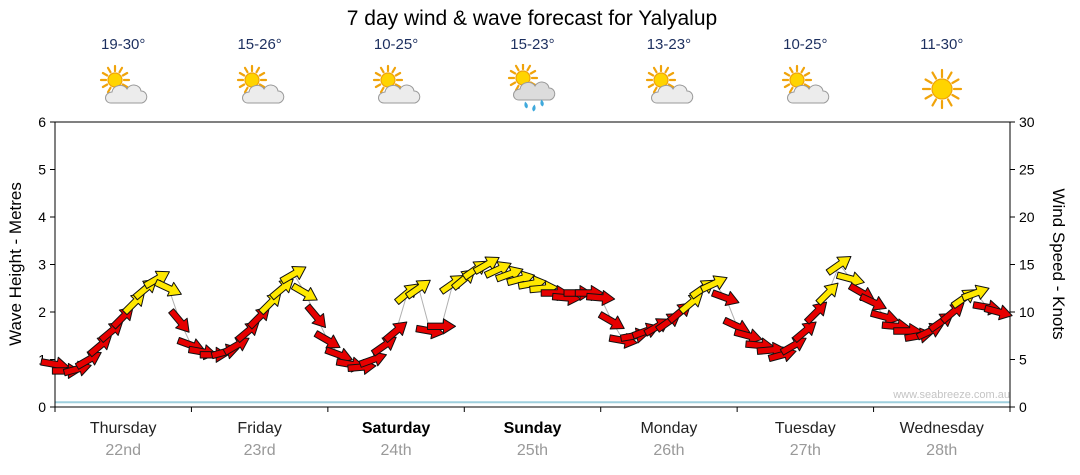 This screenshot has height=475, width=1080. Describe the element at coordinates (259, 440) in the screenshot. I see `day-label: Friday 23rd` at that location.